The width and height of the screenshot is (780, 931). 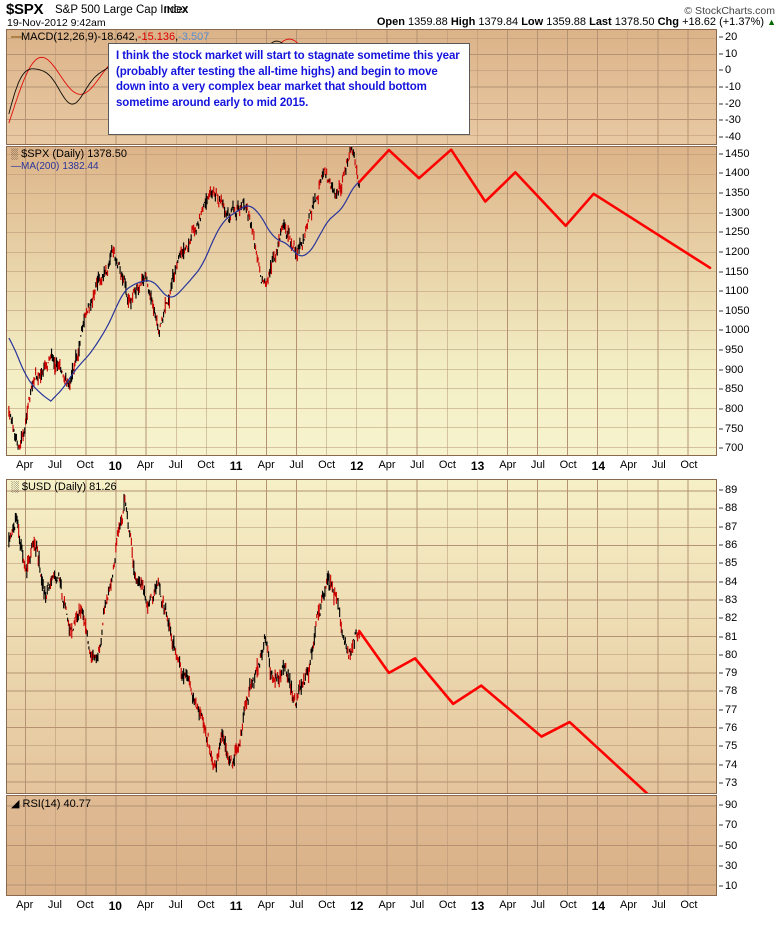 What do you see at coordinates (733, 136) in the screenshot?
I see `axis-tick-label: -40` at bounding box center [733, 136].